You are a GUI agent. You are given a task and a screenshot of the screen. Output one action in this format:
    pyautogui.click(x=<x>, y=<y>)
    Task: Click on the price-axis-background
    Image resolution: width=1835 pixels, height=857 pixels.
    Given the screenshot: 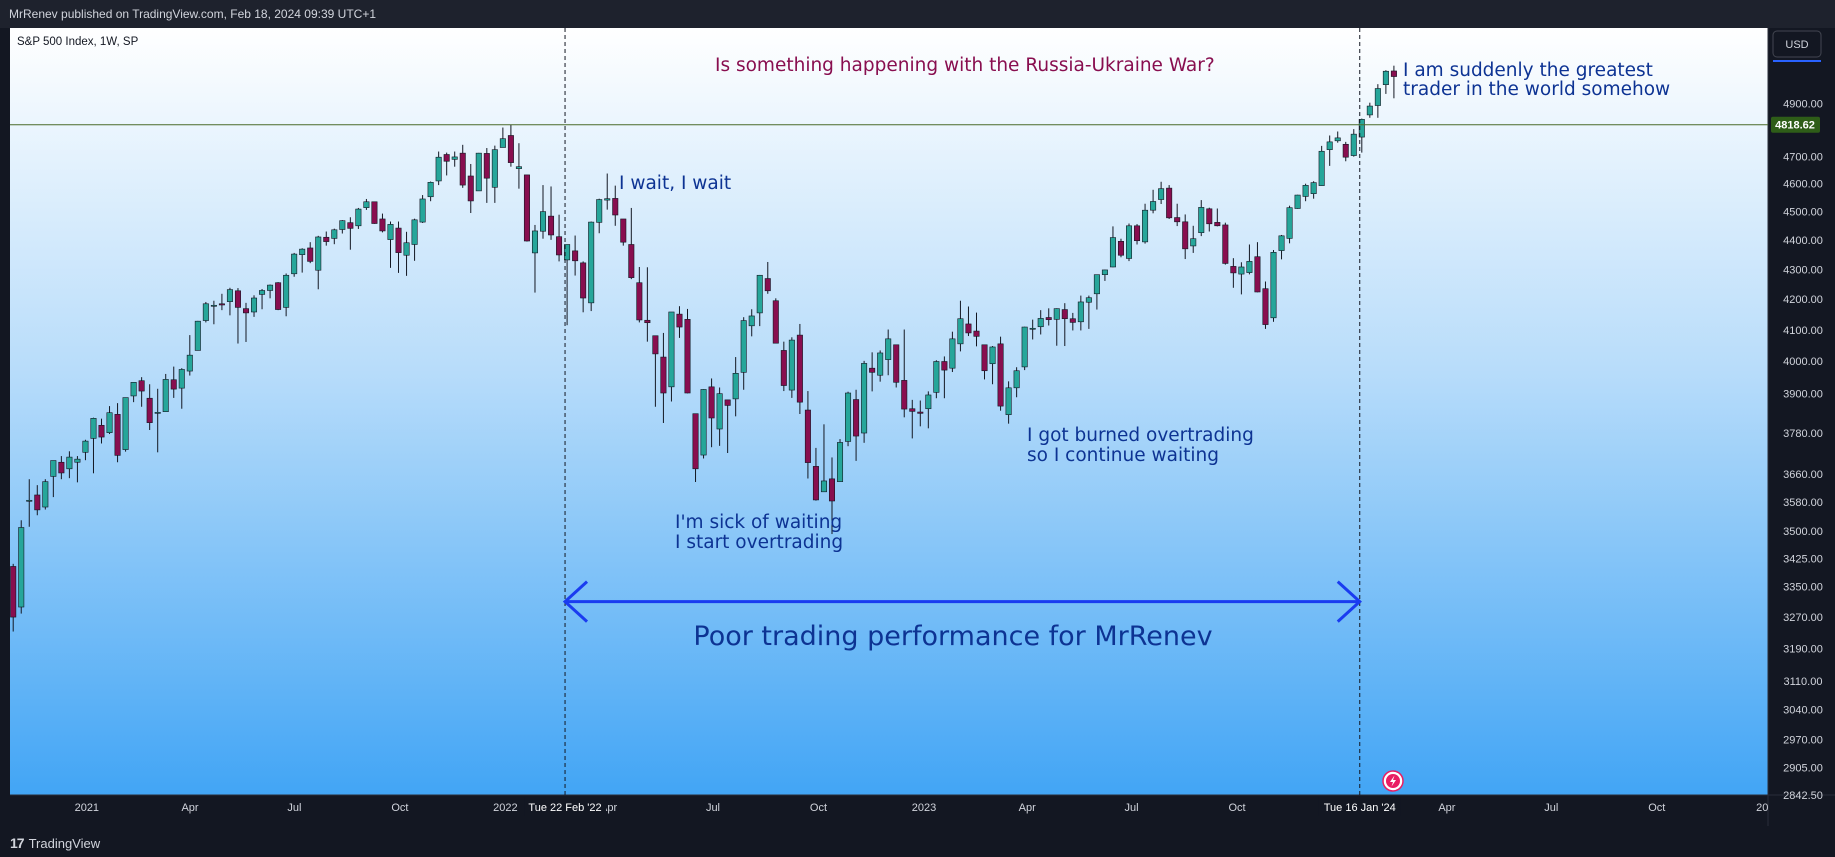 What is the action you would take?
    pyautogui.click(x=1801, y=411)
    